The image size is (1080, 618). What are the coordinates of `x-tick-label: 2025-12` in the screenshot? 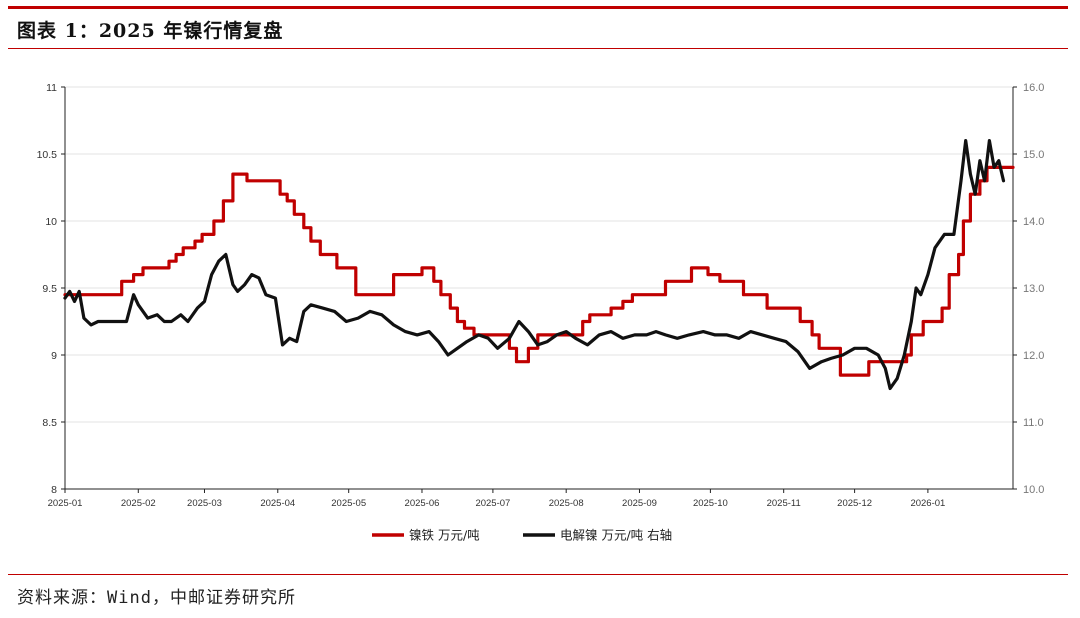 It's located at (854, 503).